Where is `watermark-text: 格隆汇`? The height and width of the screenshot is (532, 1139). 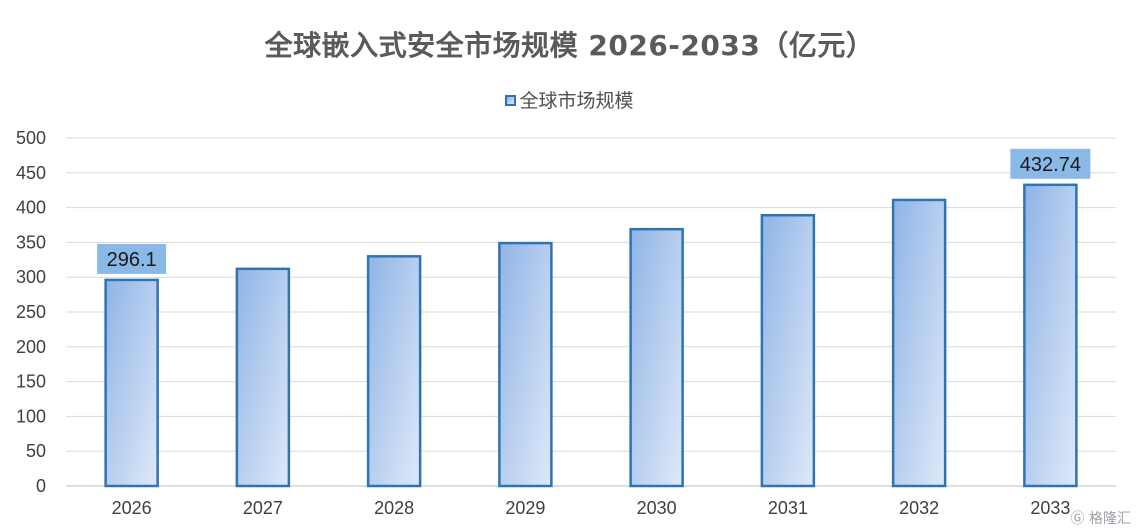
watermark-text: 格隆汇 is located at coordinates (1110, 519).